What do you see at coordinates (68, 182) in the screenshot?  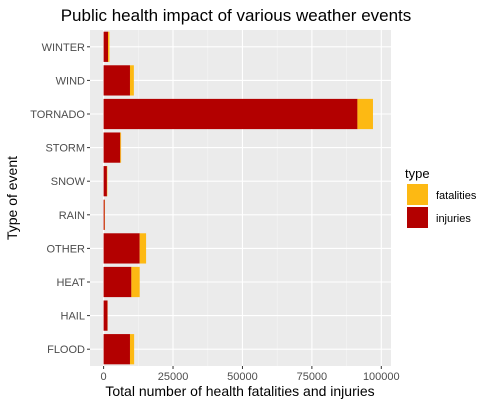 I see `y-tick-label-snow: SNOW` at bounding box center [68, 182].